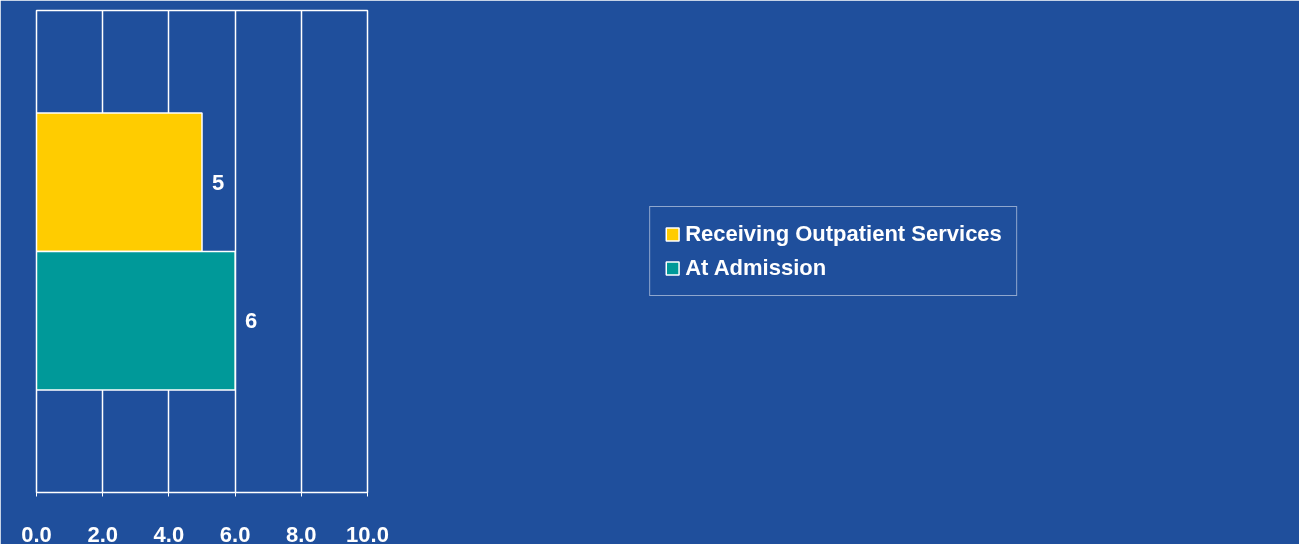 Image resolution: width=1299 pixels, height=544 pixels. What do you see at coordinates (235, 532) in the screenshot?
I see `x-tick-label: 6.0` at bounding box center [235, 532].